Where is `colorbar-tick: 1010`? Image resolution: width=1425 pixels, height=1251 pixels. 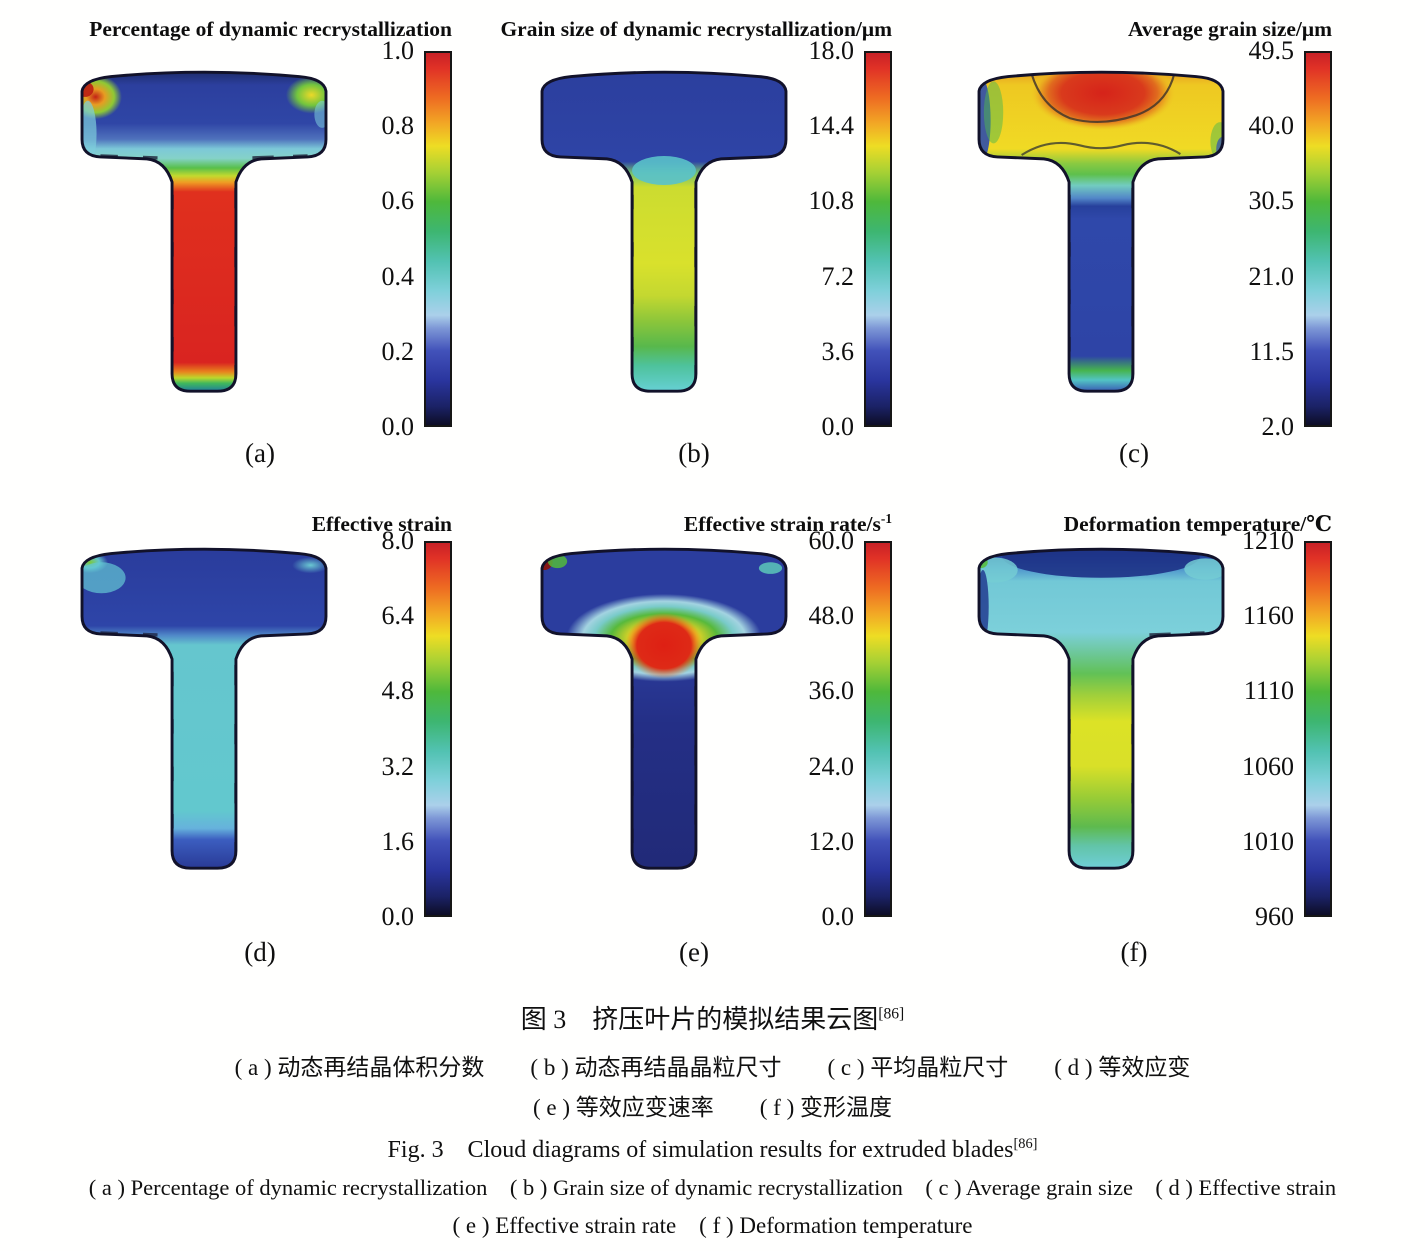
colorbar-tick: 1010 is located at coordinates (1268, 841).